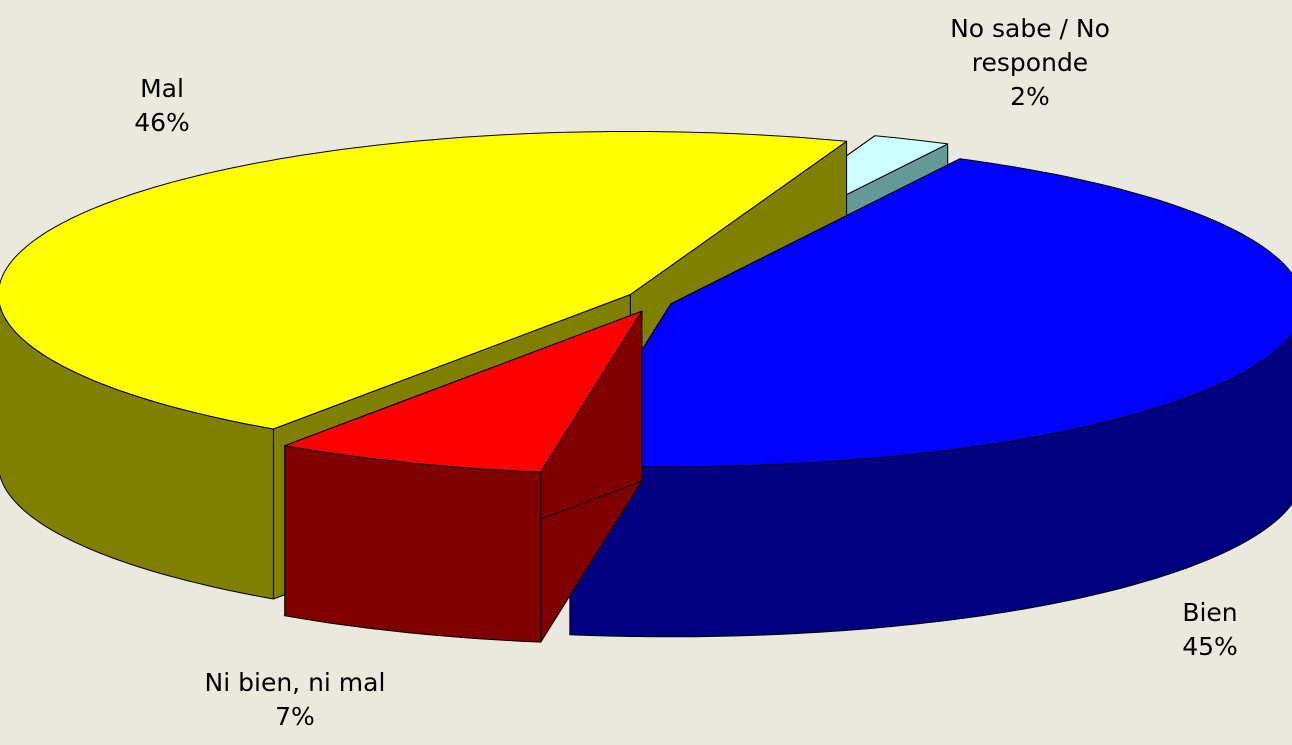 This screenshot has width=1292, height=745. What do you see at coordinates (1030, 45) in the screenshot?
I see `slice-category-label: No sabe / No responde` at bounding box center [1030, 45].